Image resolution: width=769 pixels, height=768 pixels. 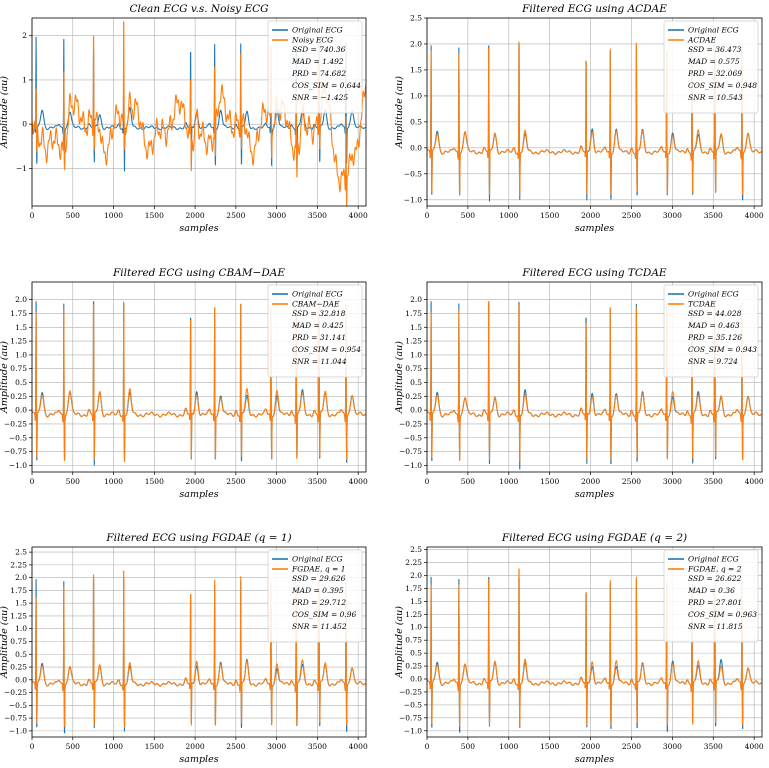 What do you see at coordinates (714, 73) in the screenshot?
I see `metric-prd: PRD = 32.069` at bounding box center [714, 73].